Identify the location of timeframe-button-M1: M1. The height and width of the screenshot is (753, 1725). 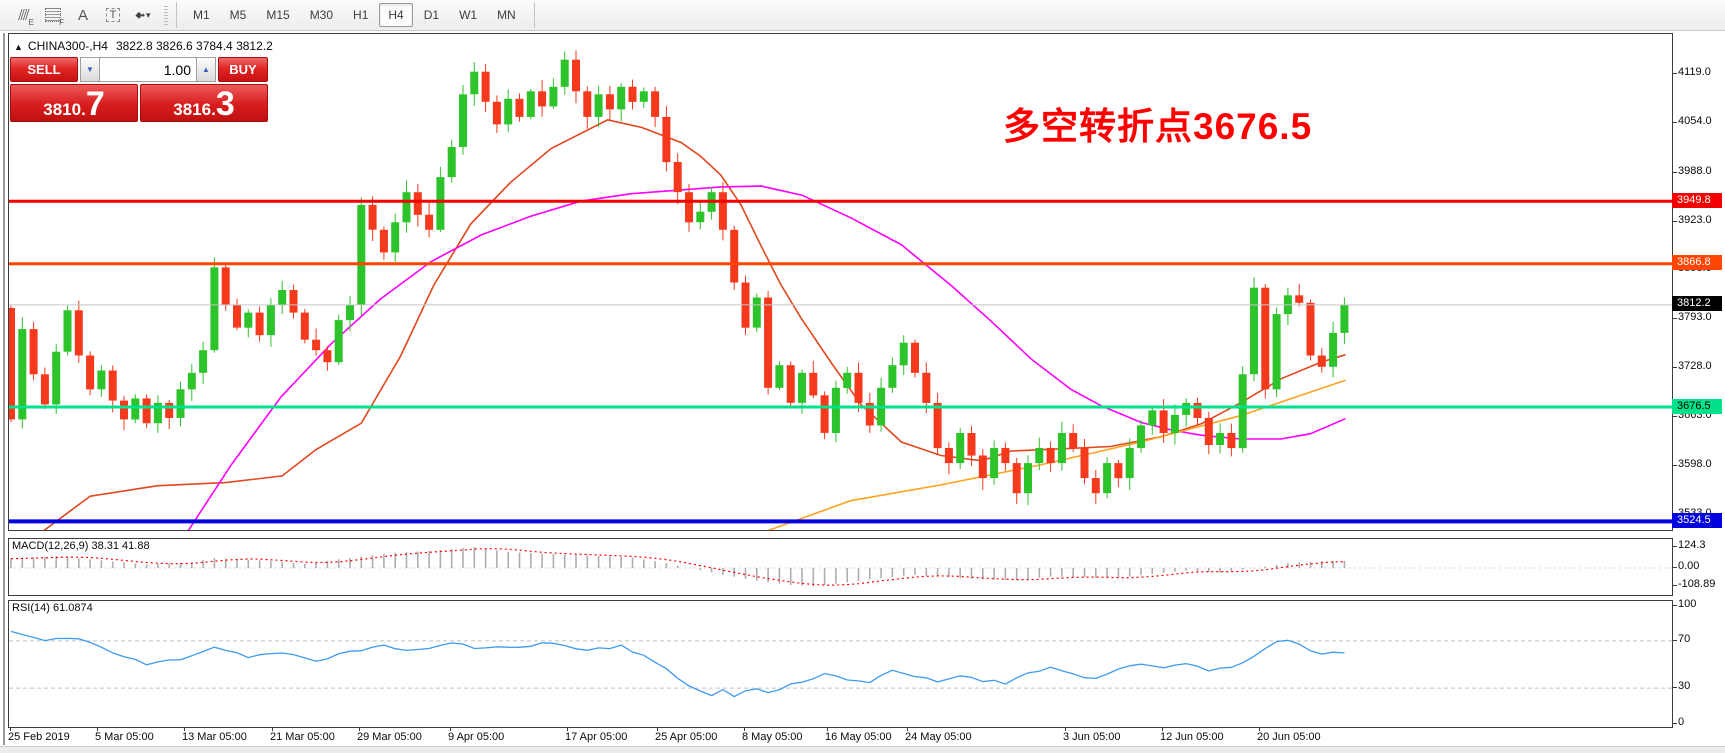
(201, 15).